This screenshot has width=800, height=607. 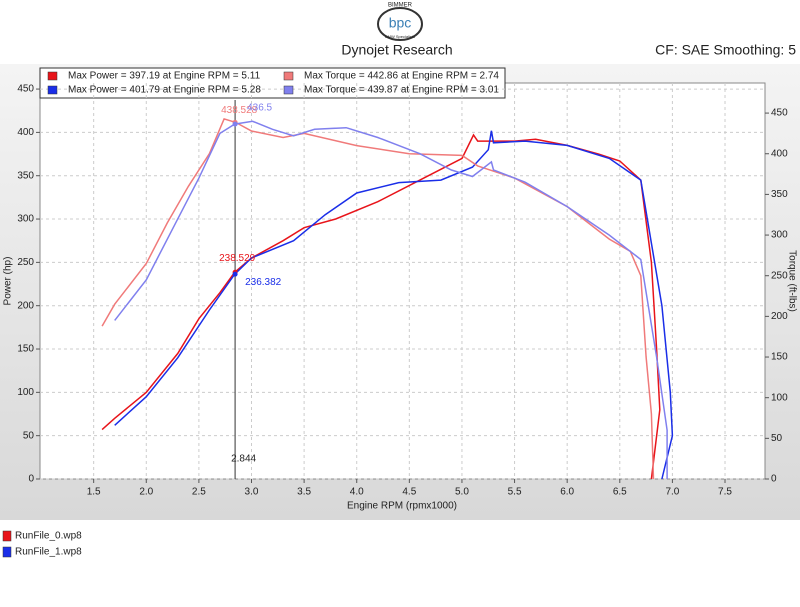 What do you see at coordinates (8, 281) in the screenshot?
I see `y-axis-label: Power (hp)` at bounding box center [8, 281].